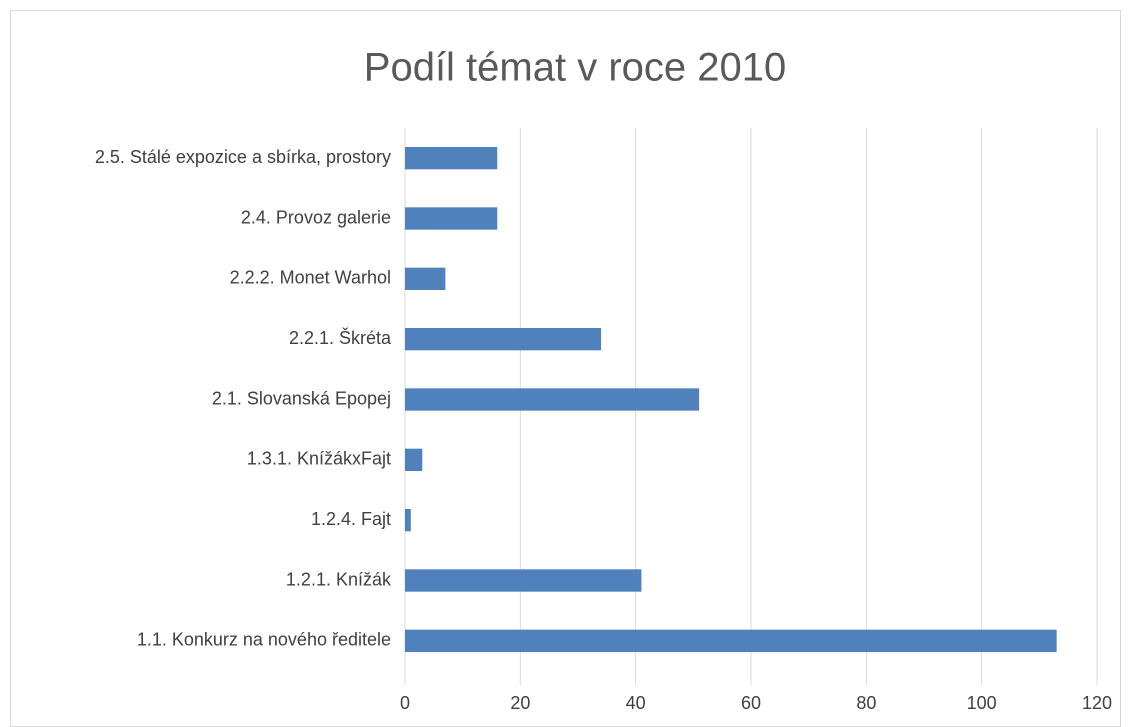  What do you see at coordinates (339, 579) in the screenshot?
I see `y-tick-label: 1.2.1. Knížák` at bounding box center [339, 579].